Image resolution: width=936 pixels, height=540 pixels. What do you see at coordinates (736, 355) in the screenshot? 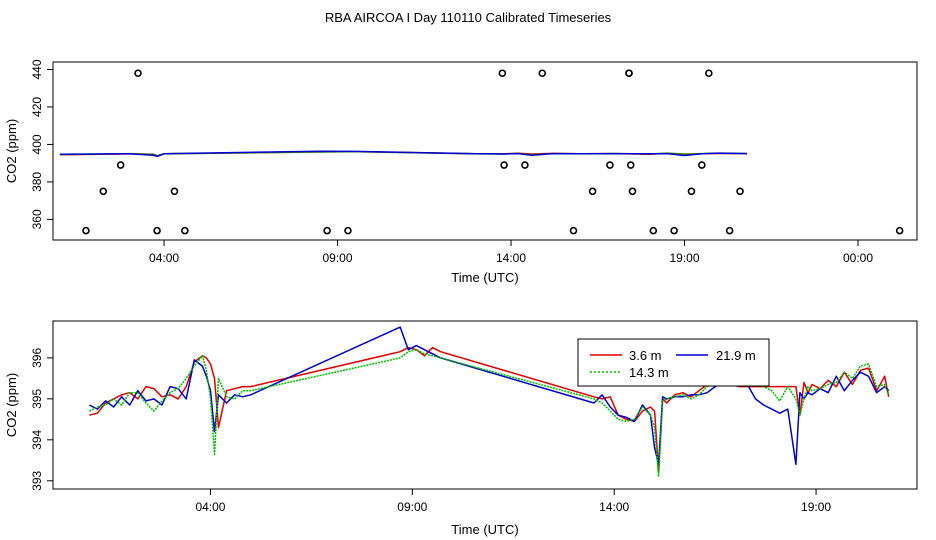
I see `legend-label-21-9m: 21.9 m` at bounding box center [736, 355].